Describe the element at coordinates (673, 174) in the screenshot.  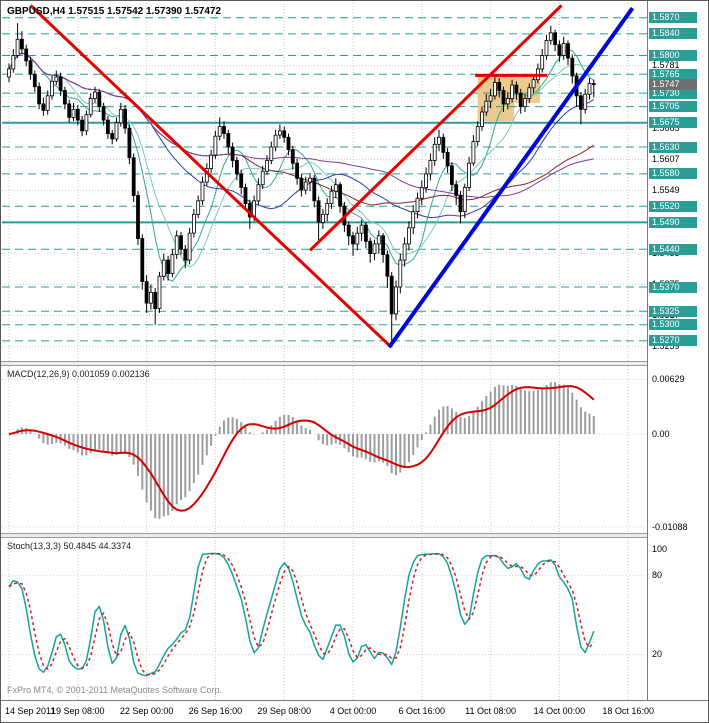
I see `price-level-badge: 1.5580` at that location.